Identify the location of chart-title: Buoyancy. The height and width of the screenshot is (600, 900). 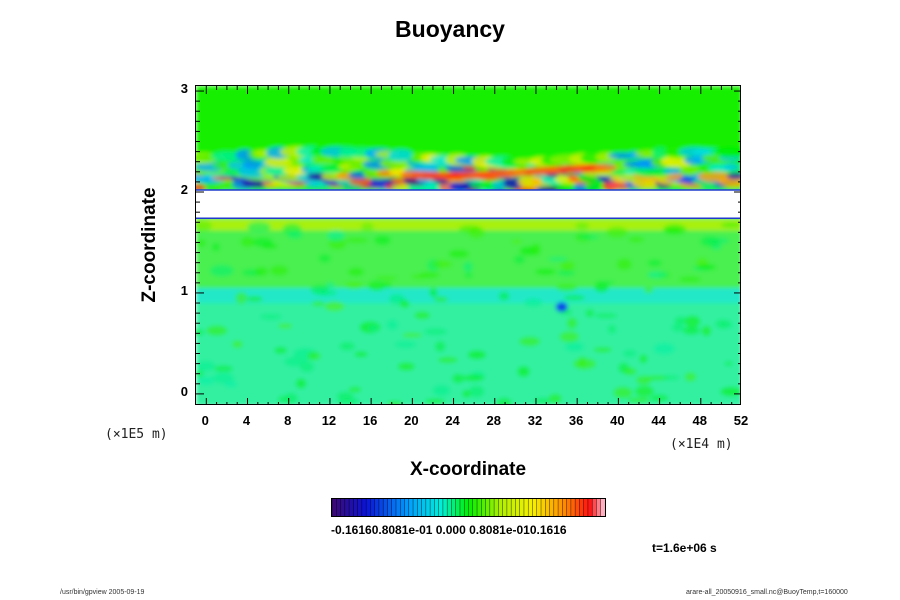
(450, 29).